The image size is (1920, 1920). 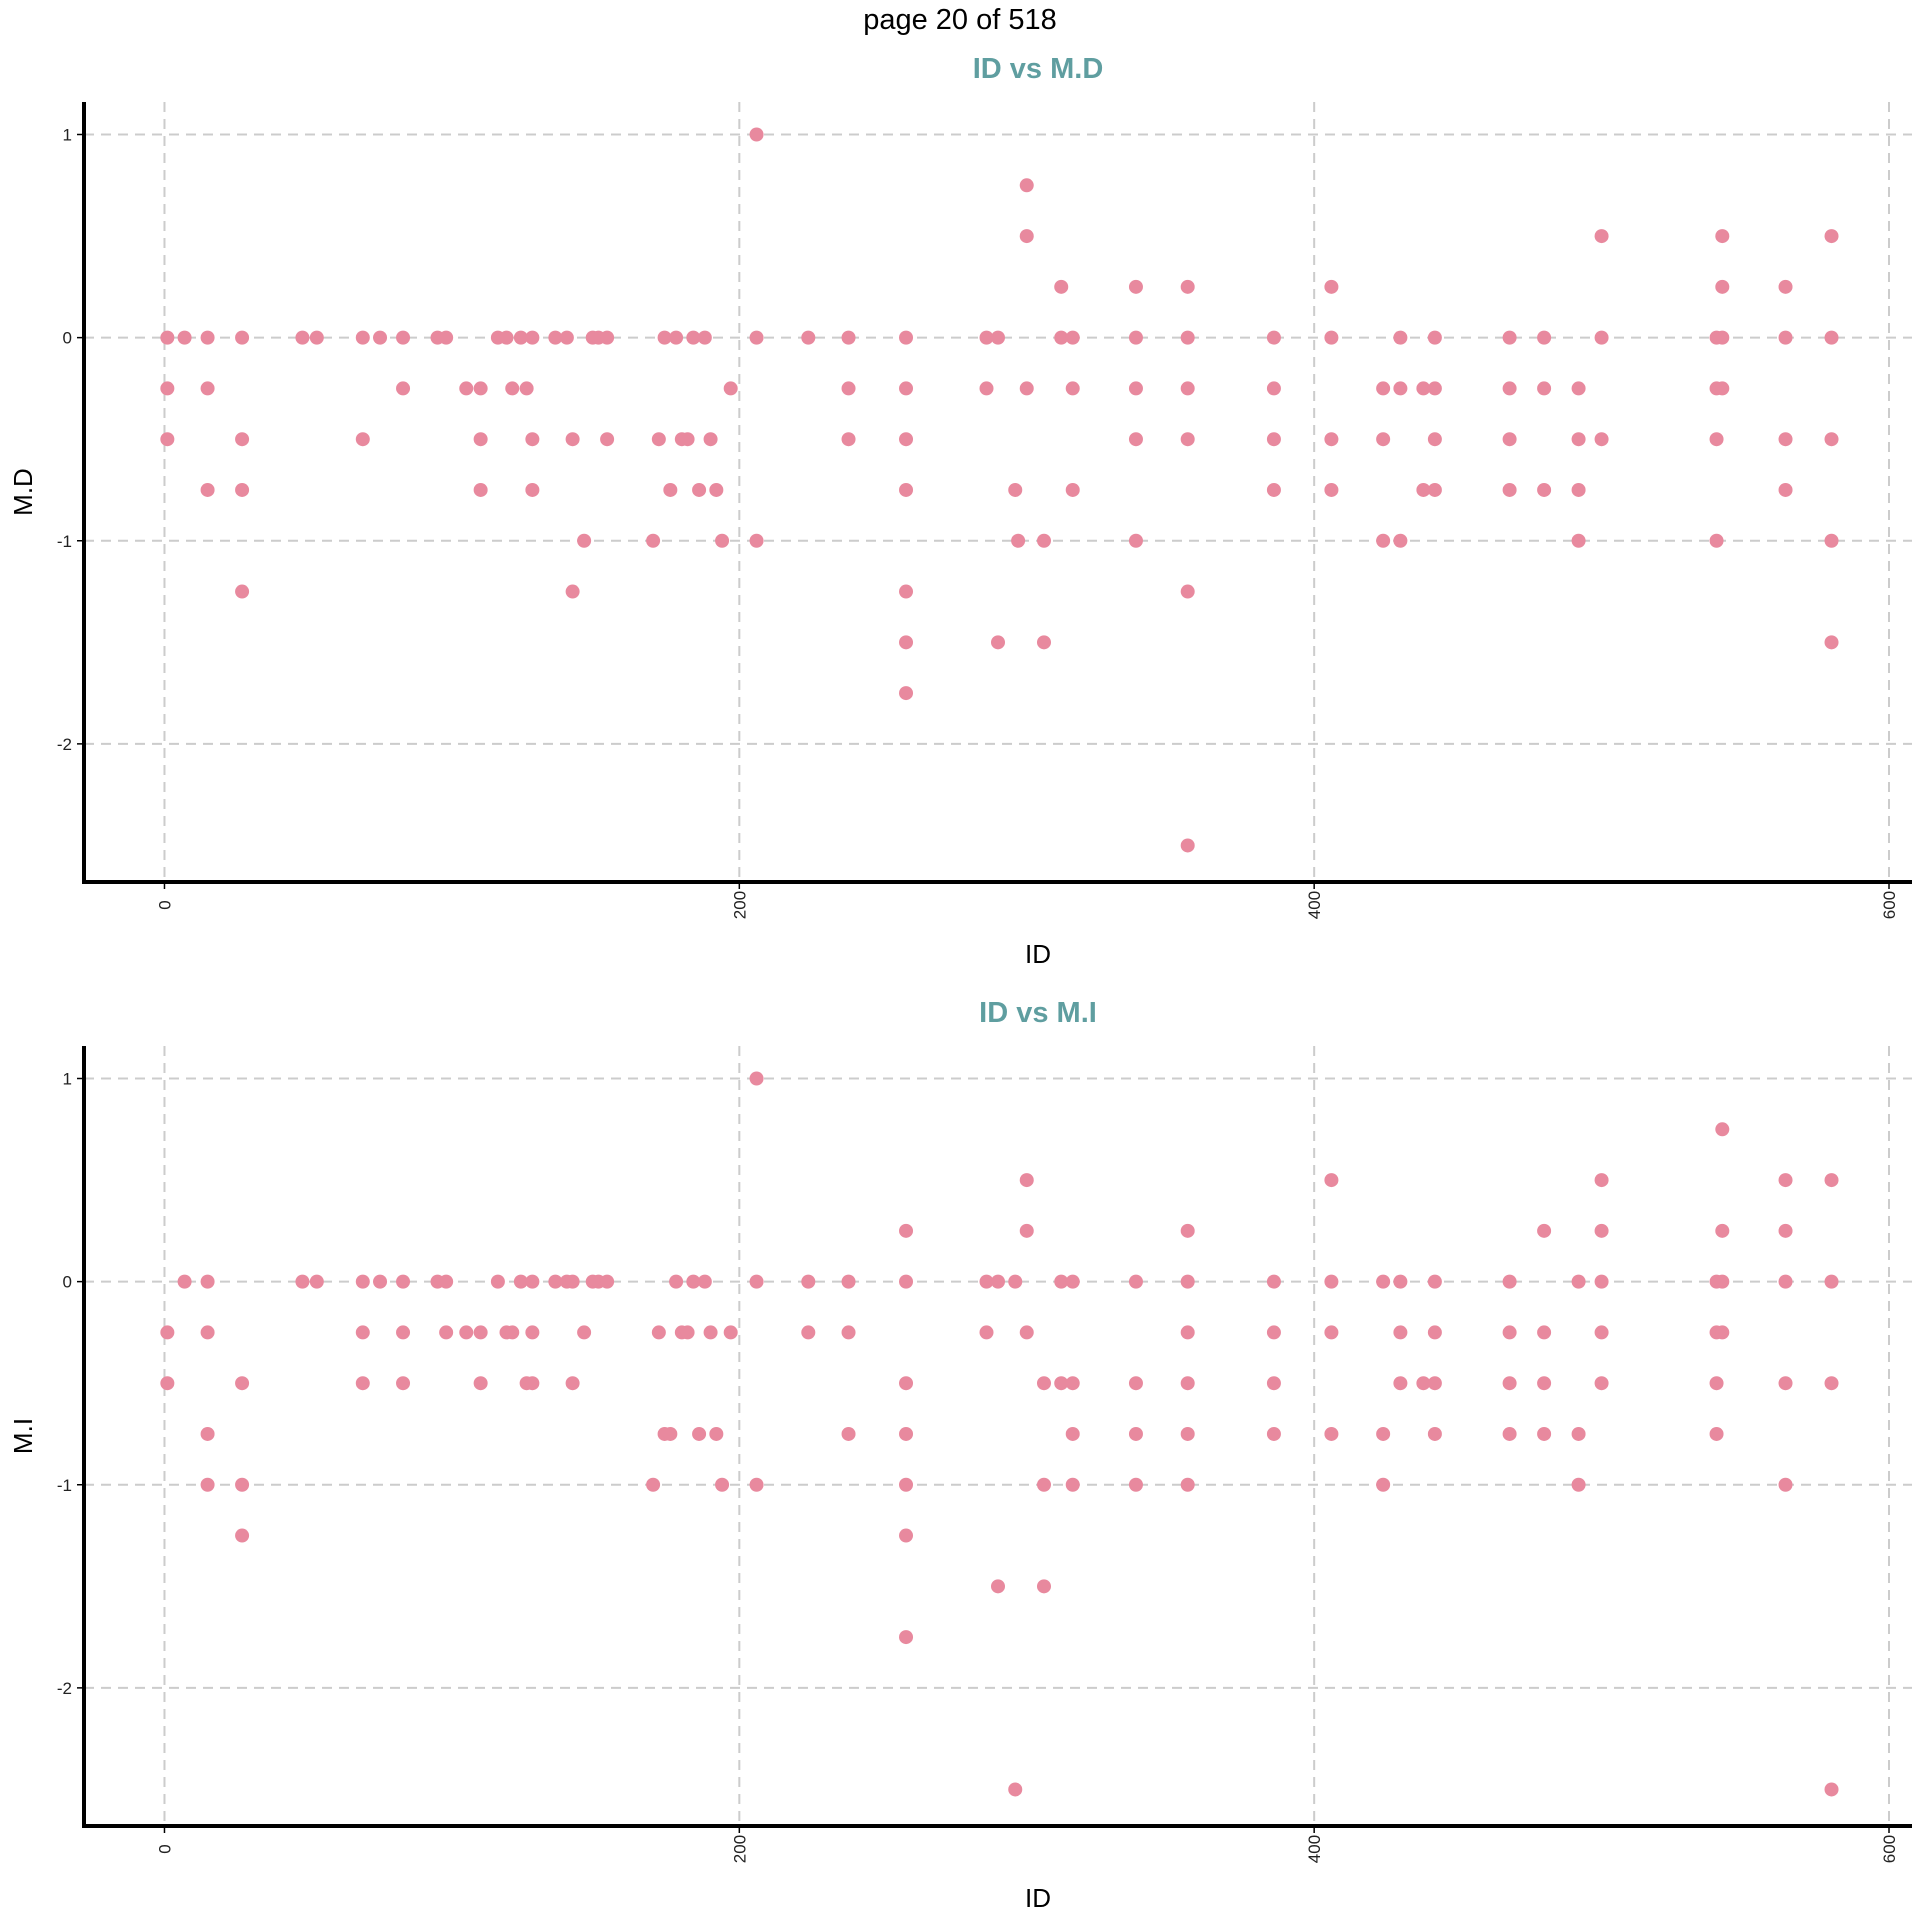 What do you see at coordinates (23, 492) in the screenshot?
I see `y-axis-label: M.D` at bounding box center [23, 492].